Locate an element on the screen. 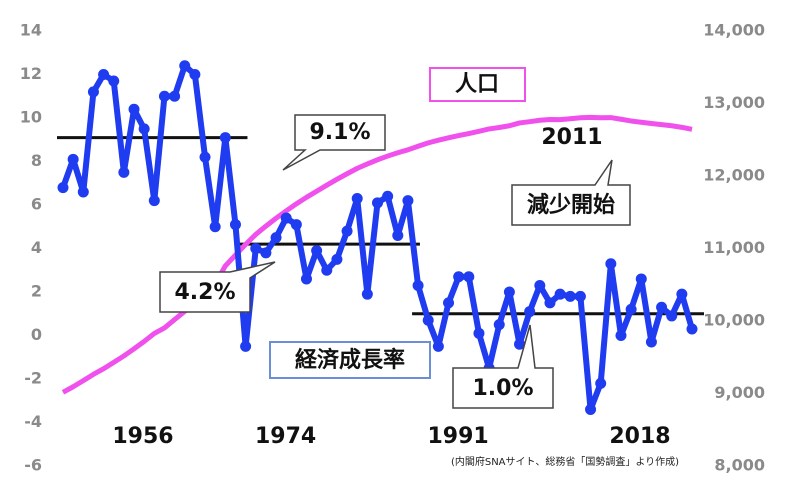 The image size is (800, 504). callout-label: 9.1% is located at coordinates (339, 132).